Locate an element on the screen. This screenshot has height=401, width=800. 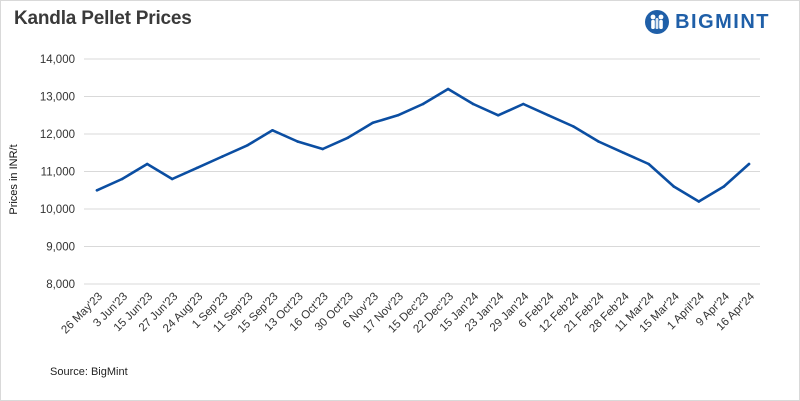
y-tick-label: 8,000 is located at coordinates (60, 285).